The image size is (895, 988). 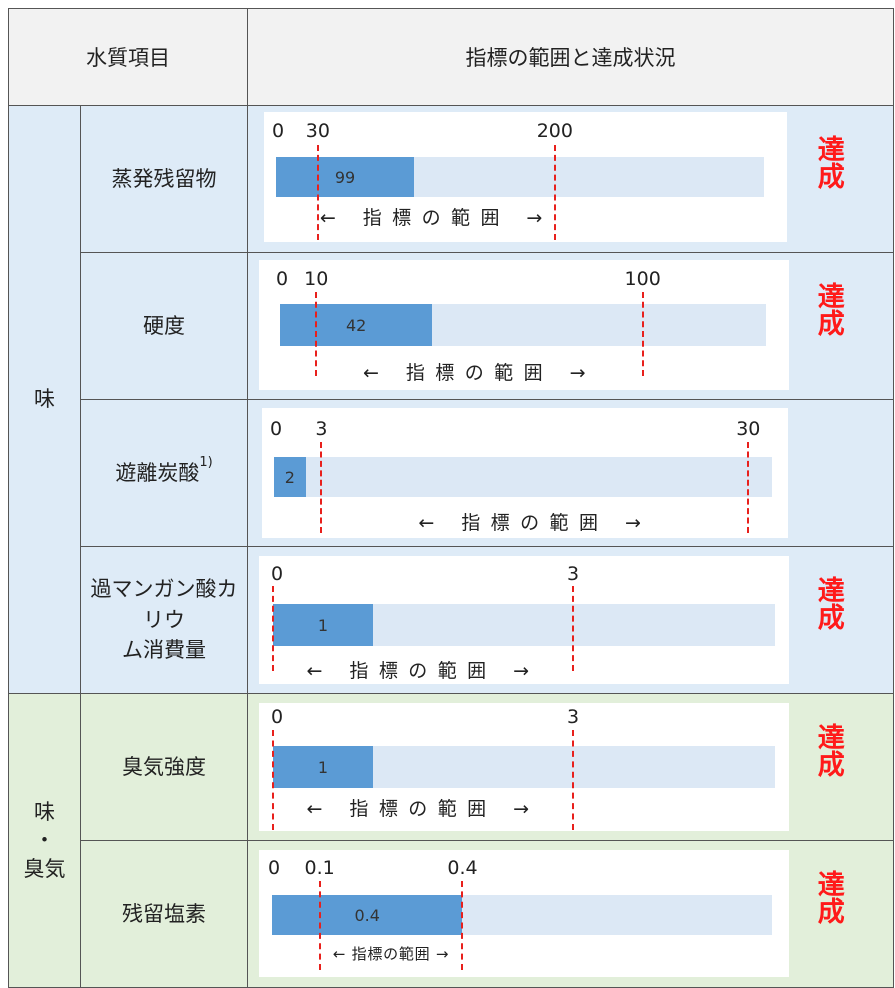 I want to click on header-status-label: 指標の範囲と達成状況, so click(x=570, y=58).